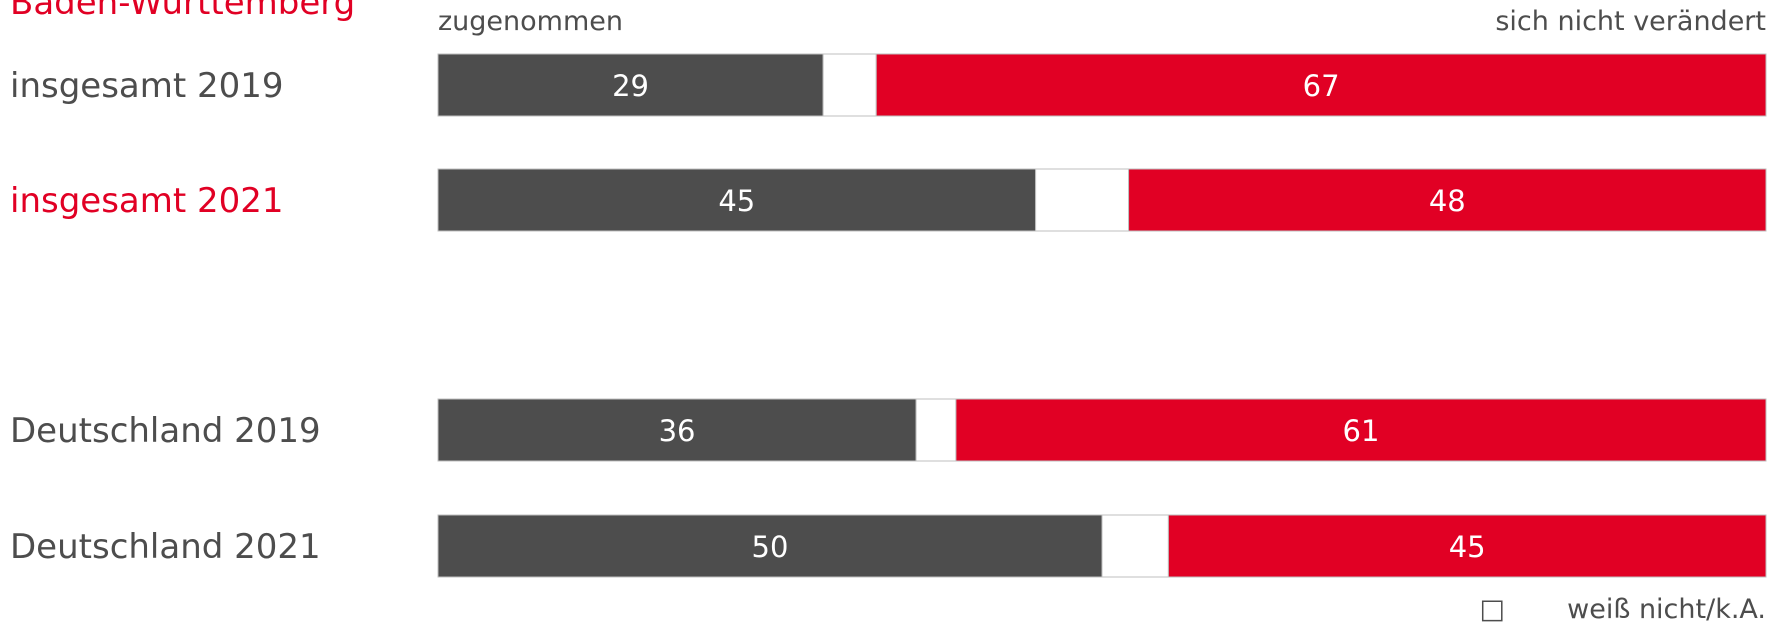  What do you see at coordinates (530, 21) in the screenshot?
I see `header-zugenommen: zugenommen` at bounding box center [530, 21].